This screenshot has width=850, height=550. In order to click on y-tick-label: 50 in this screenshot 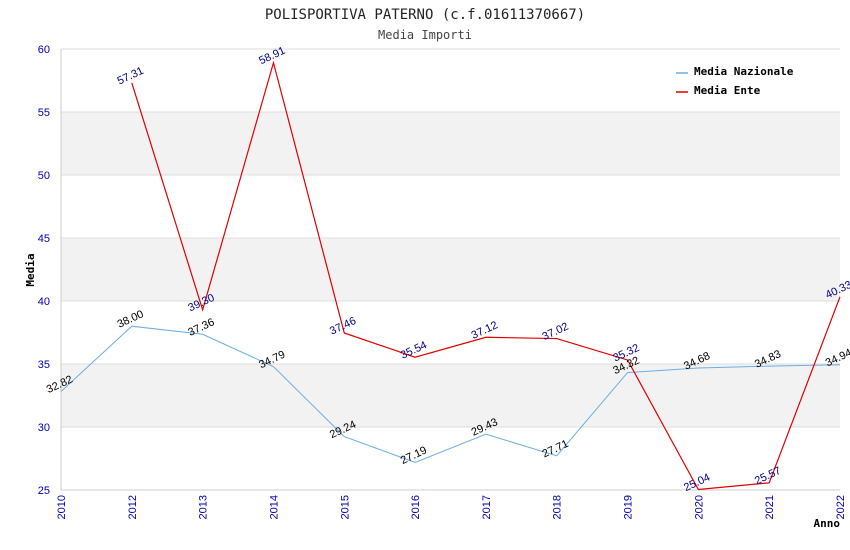, I will do `click(44, 176)`.